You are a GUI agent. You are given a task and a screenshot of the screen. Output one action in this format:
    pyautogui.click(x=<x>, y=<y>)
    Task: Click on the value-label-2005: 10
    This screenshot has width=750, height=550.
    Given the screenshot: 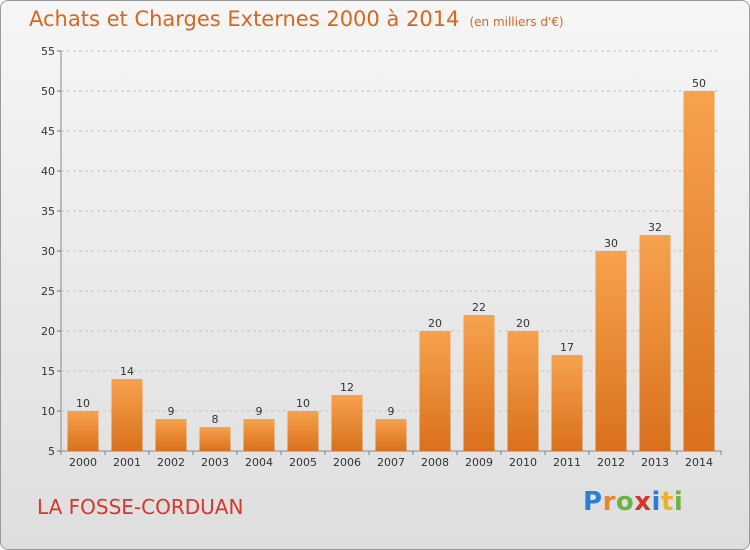 What is the action you would take?
    pyautogui.click(x=303, y=403)
    